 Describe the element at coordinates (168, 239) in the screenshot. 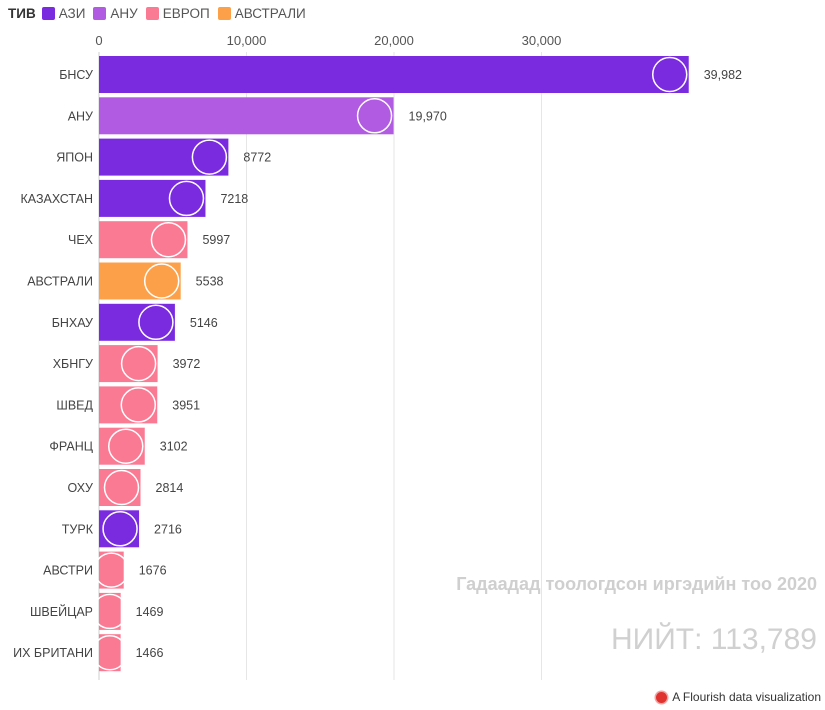

I see `czech-flag-icon` at that location.